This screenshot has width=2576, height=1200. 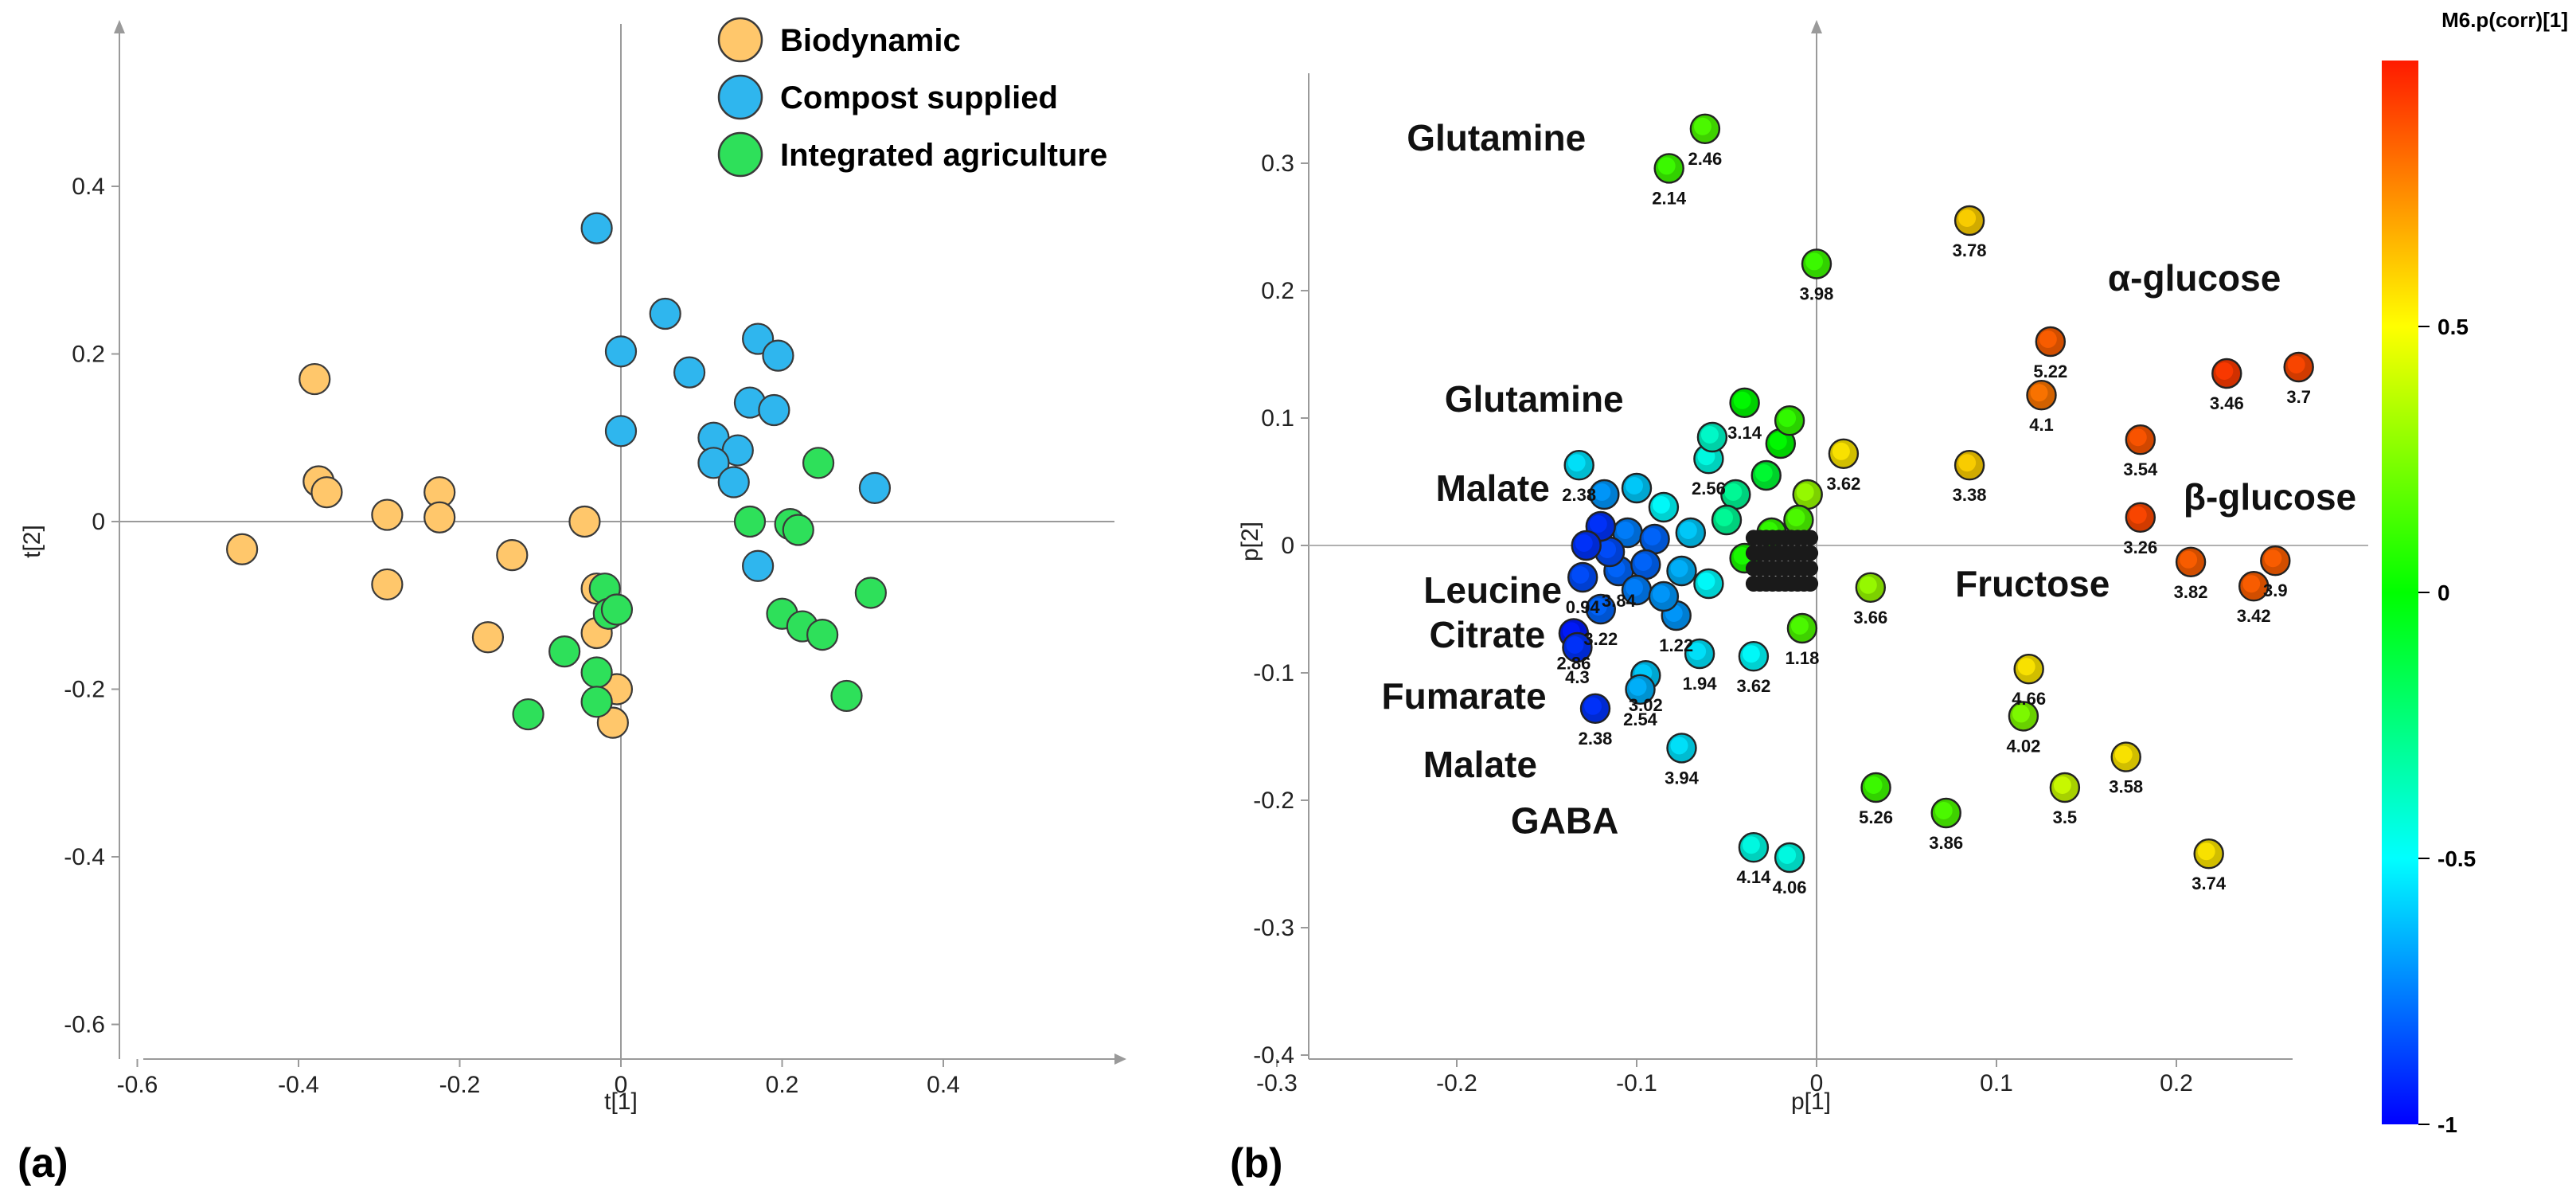 What do you see at coordinates (84, 1025) in the screenshot?
I see `panel-a-y-tick-label: -0.6` at bounding box center [84, 1025].